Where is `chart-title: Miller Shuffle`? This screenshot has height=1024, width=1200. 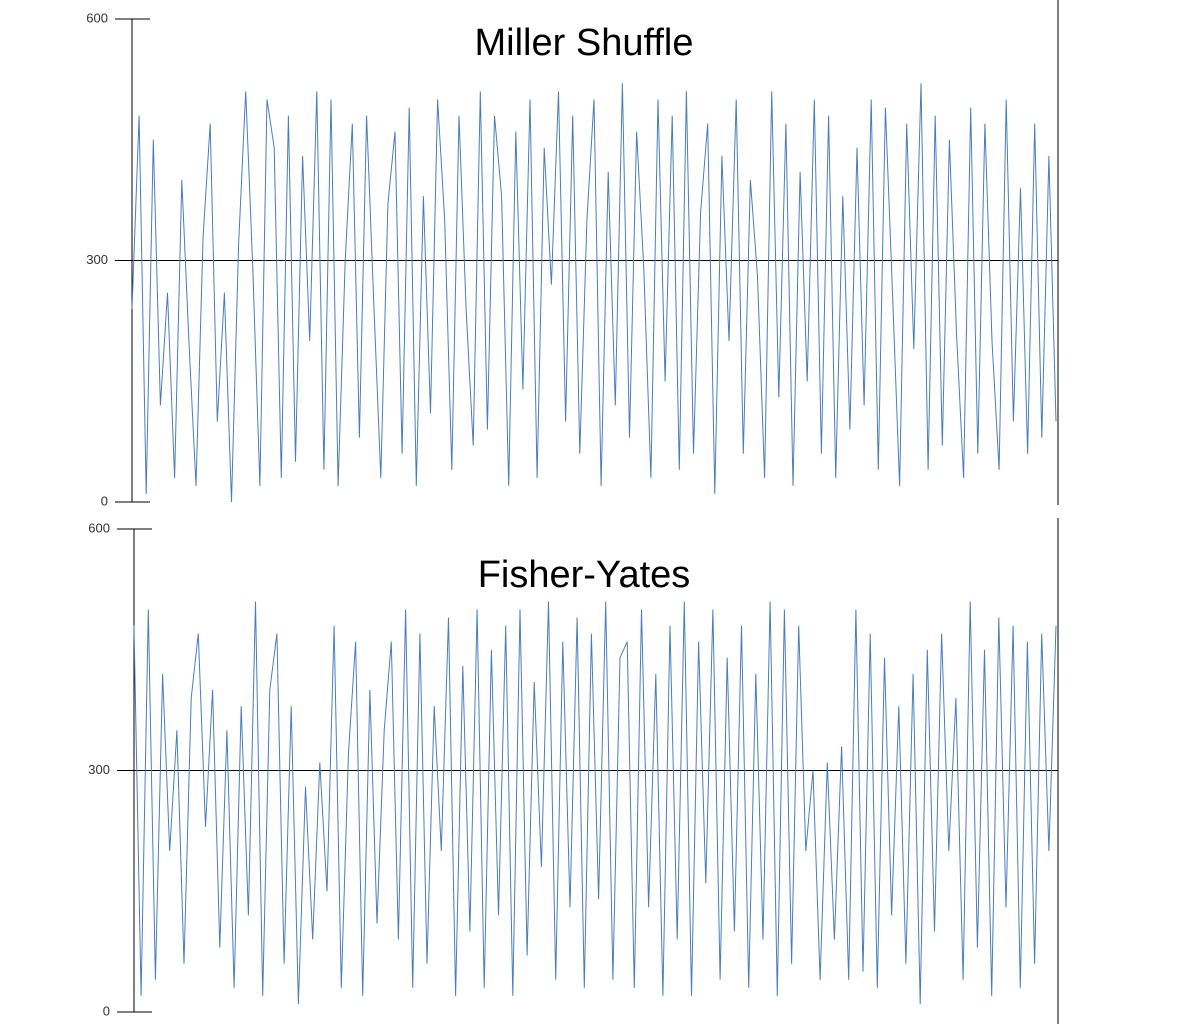 chart-title: Miller Shuffle is located at coordinates (584, 43).